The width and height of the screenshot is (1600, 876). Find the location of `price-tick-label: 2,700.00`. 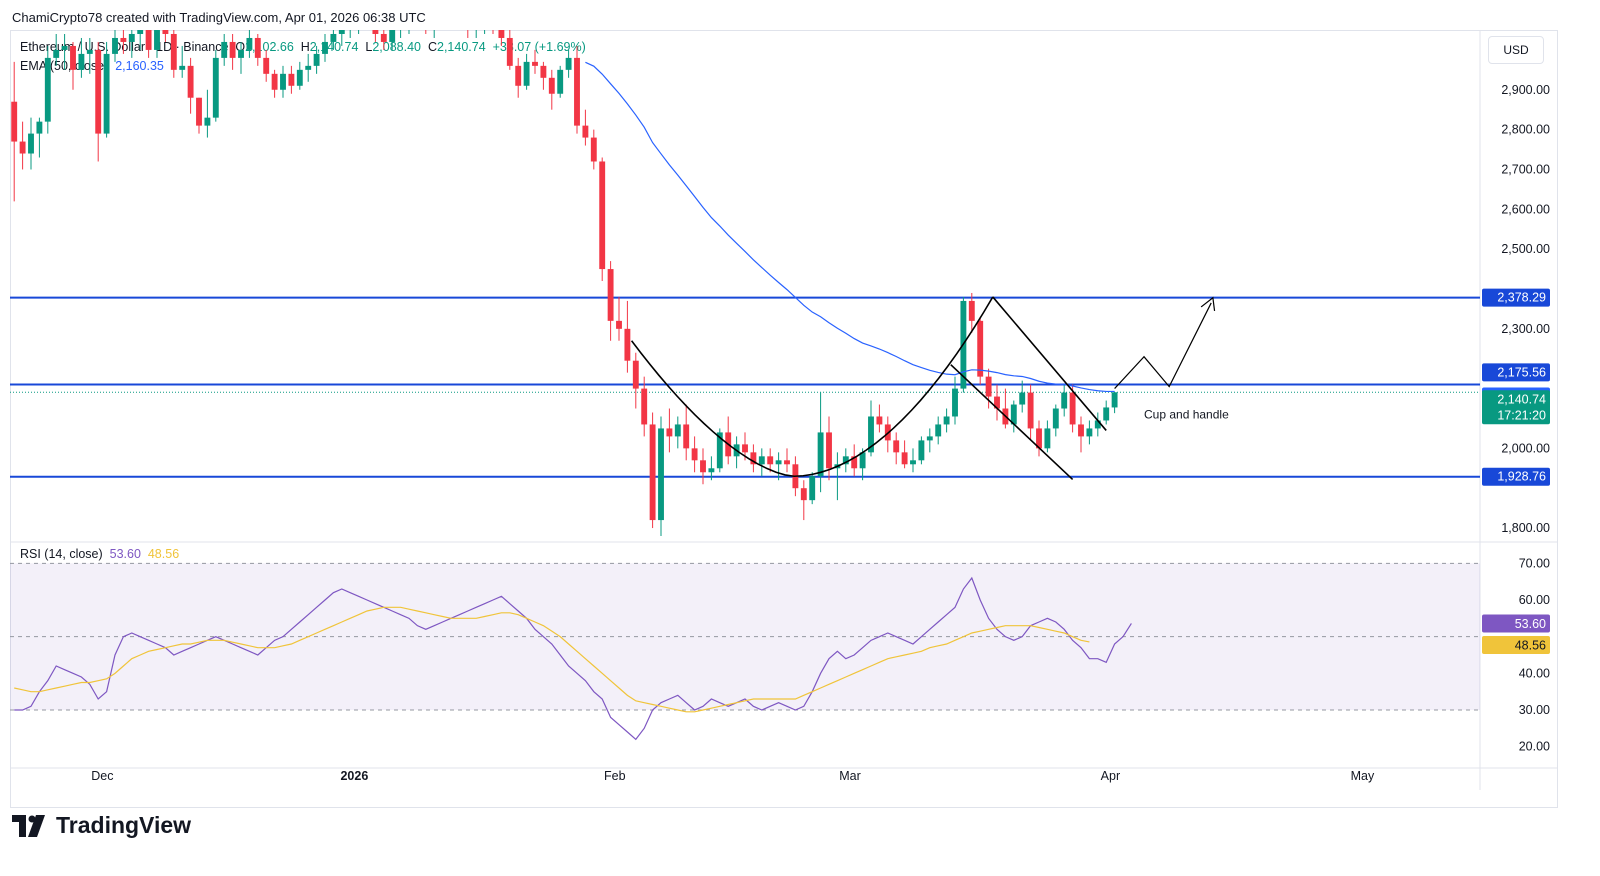

price-tick-label: 2,700.00 is located at coordinates (1525, 169).